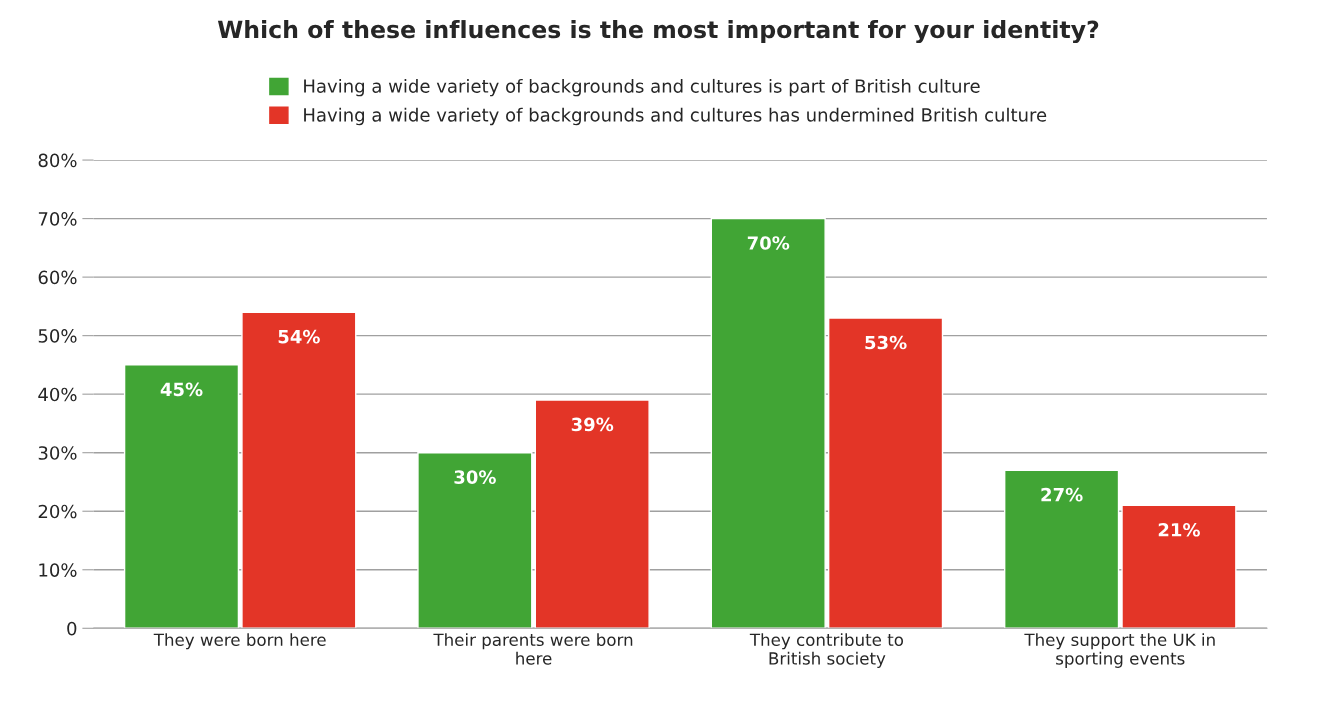  Describe the element at coordinates (57, 336) in the screenshot. I see `y-tick-label: 50%` at that location.